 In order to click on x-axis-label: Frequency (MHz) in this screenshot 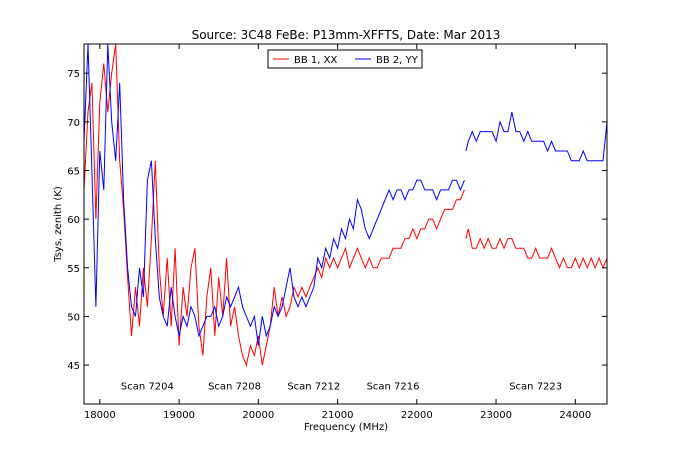, I will do `click(346, 427)`.